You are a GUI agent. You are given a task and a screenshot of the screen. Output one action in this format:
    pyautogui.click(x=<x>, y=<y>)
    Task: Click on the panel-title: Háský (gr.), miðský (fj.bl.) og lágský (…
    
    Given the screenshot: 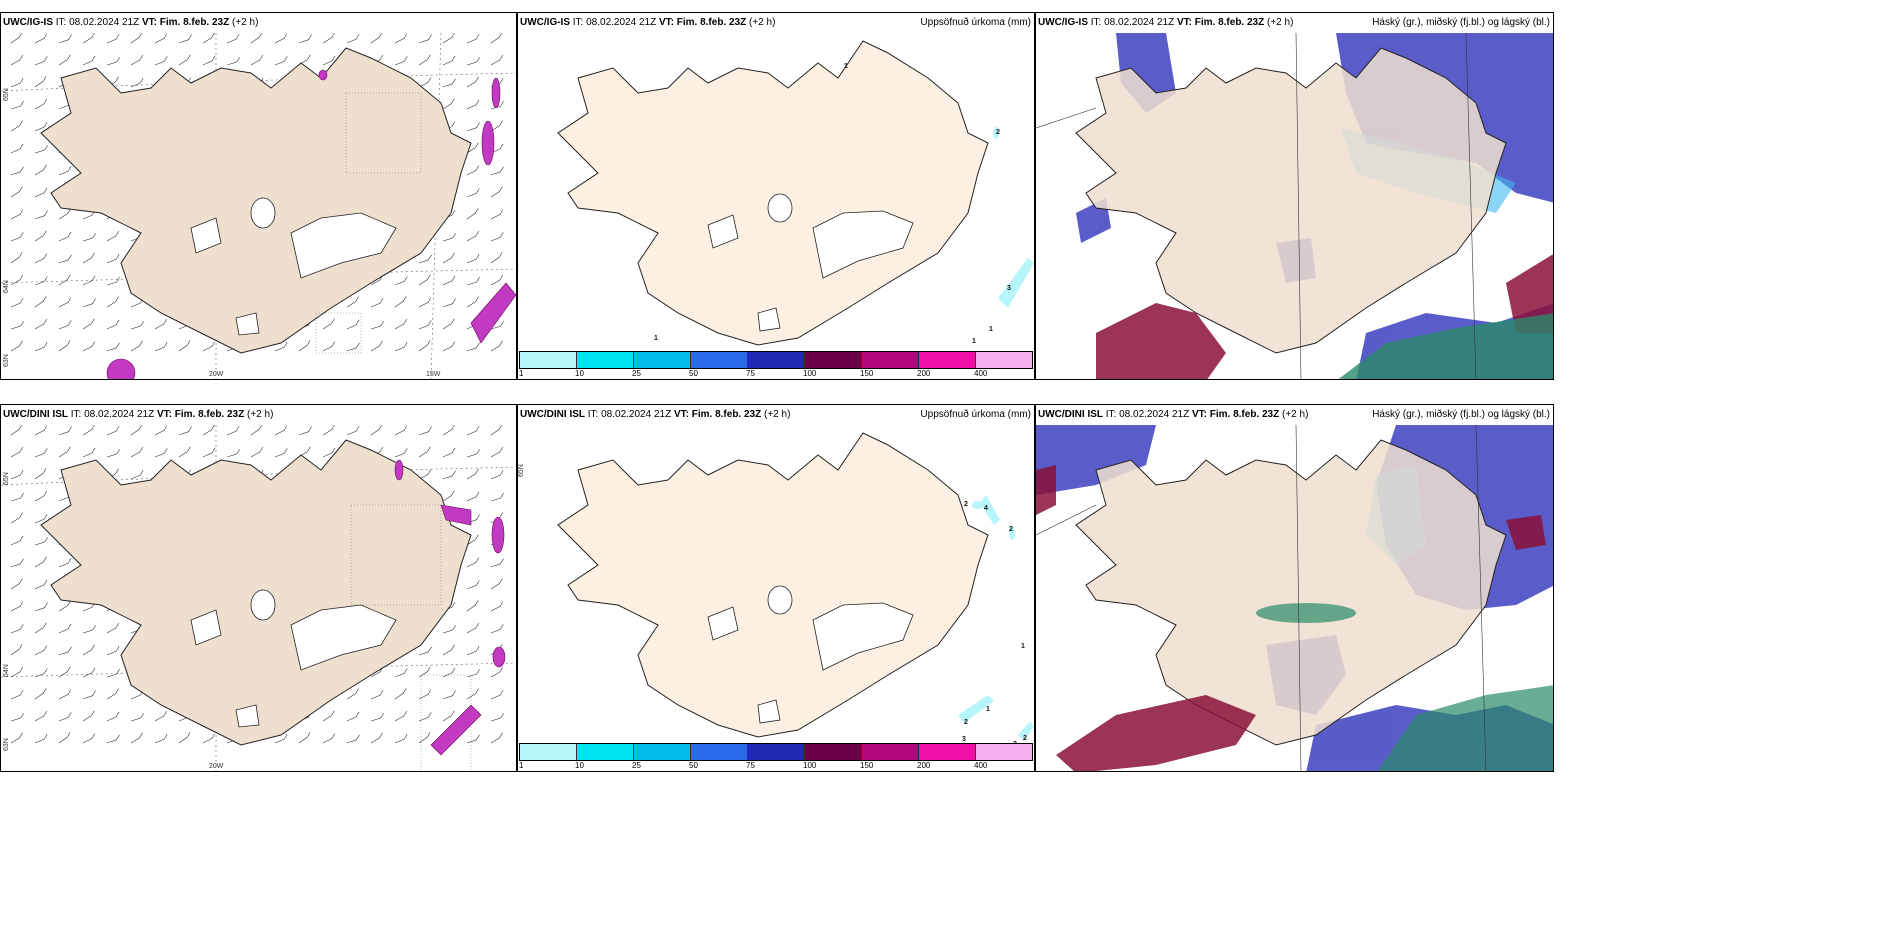 What is the action you would take?
    pyautogui.click(x=1461, y=414)
    